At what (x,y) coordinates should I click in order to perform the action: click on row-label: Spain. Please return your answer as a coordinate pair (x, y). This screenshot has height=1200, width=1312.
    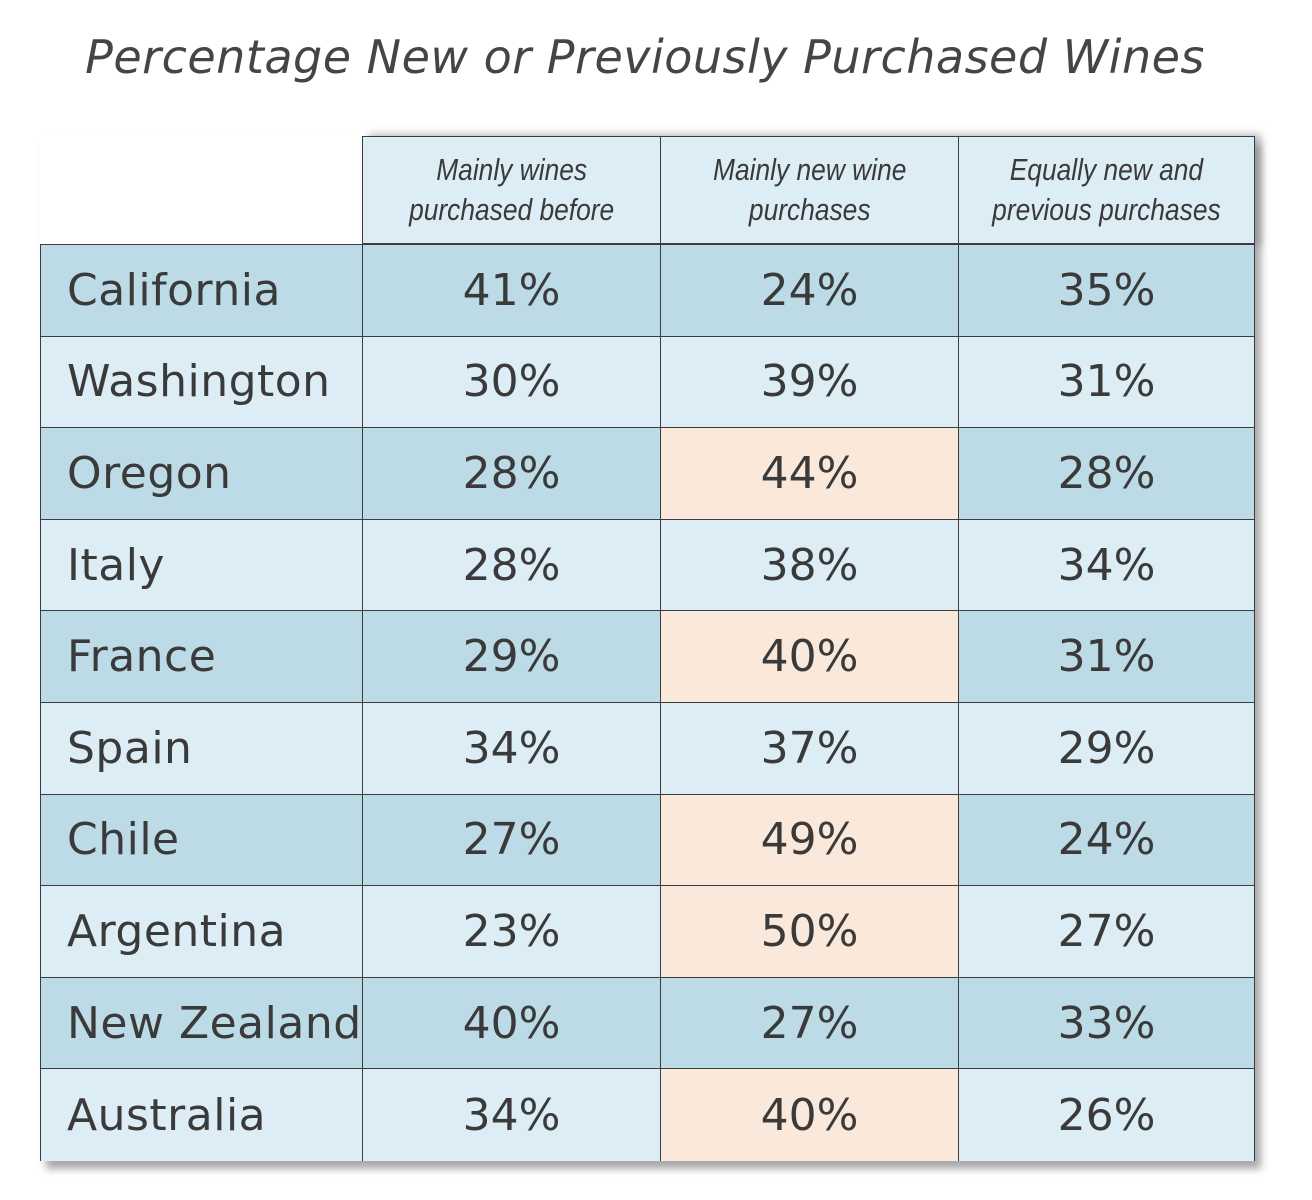
    Looking at the image, I should click on (202, 748).